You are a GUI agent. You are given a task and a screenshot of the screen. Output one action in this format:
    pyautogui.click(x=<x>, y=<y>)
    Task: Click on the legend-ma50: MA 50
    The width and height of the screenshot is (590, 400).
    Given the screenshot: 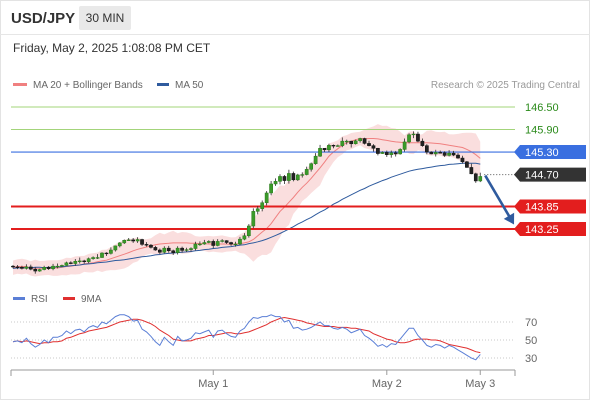 What is the action you would take?
    pyautogui.click(x=180, y=85)
    